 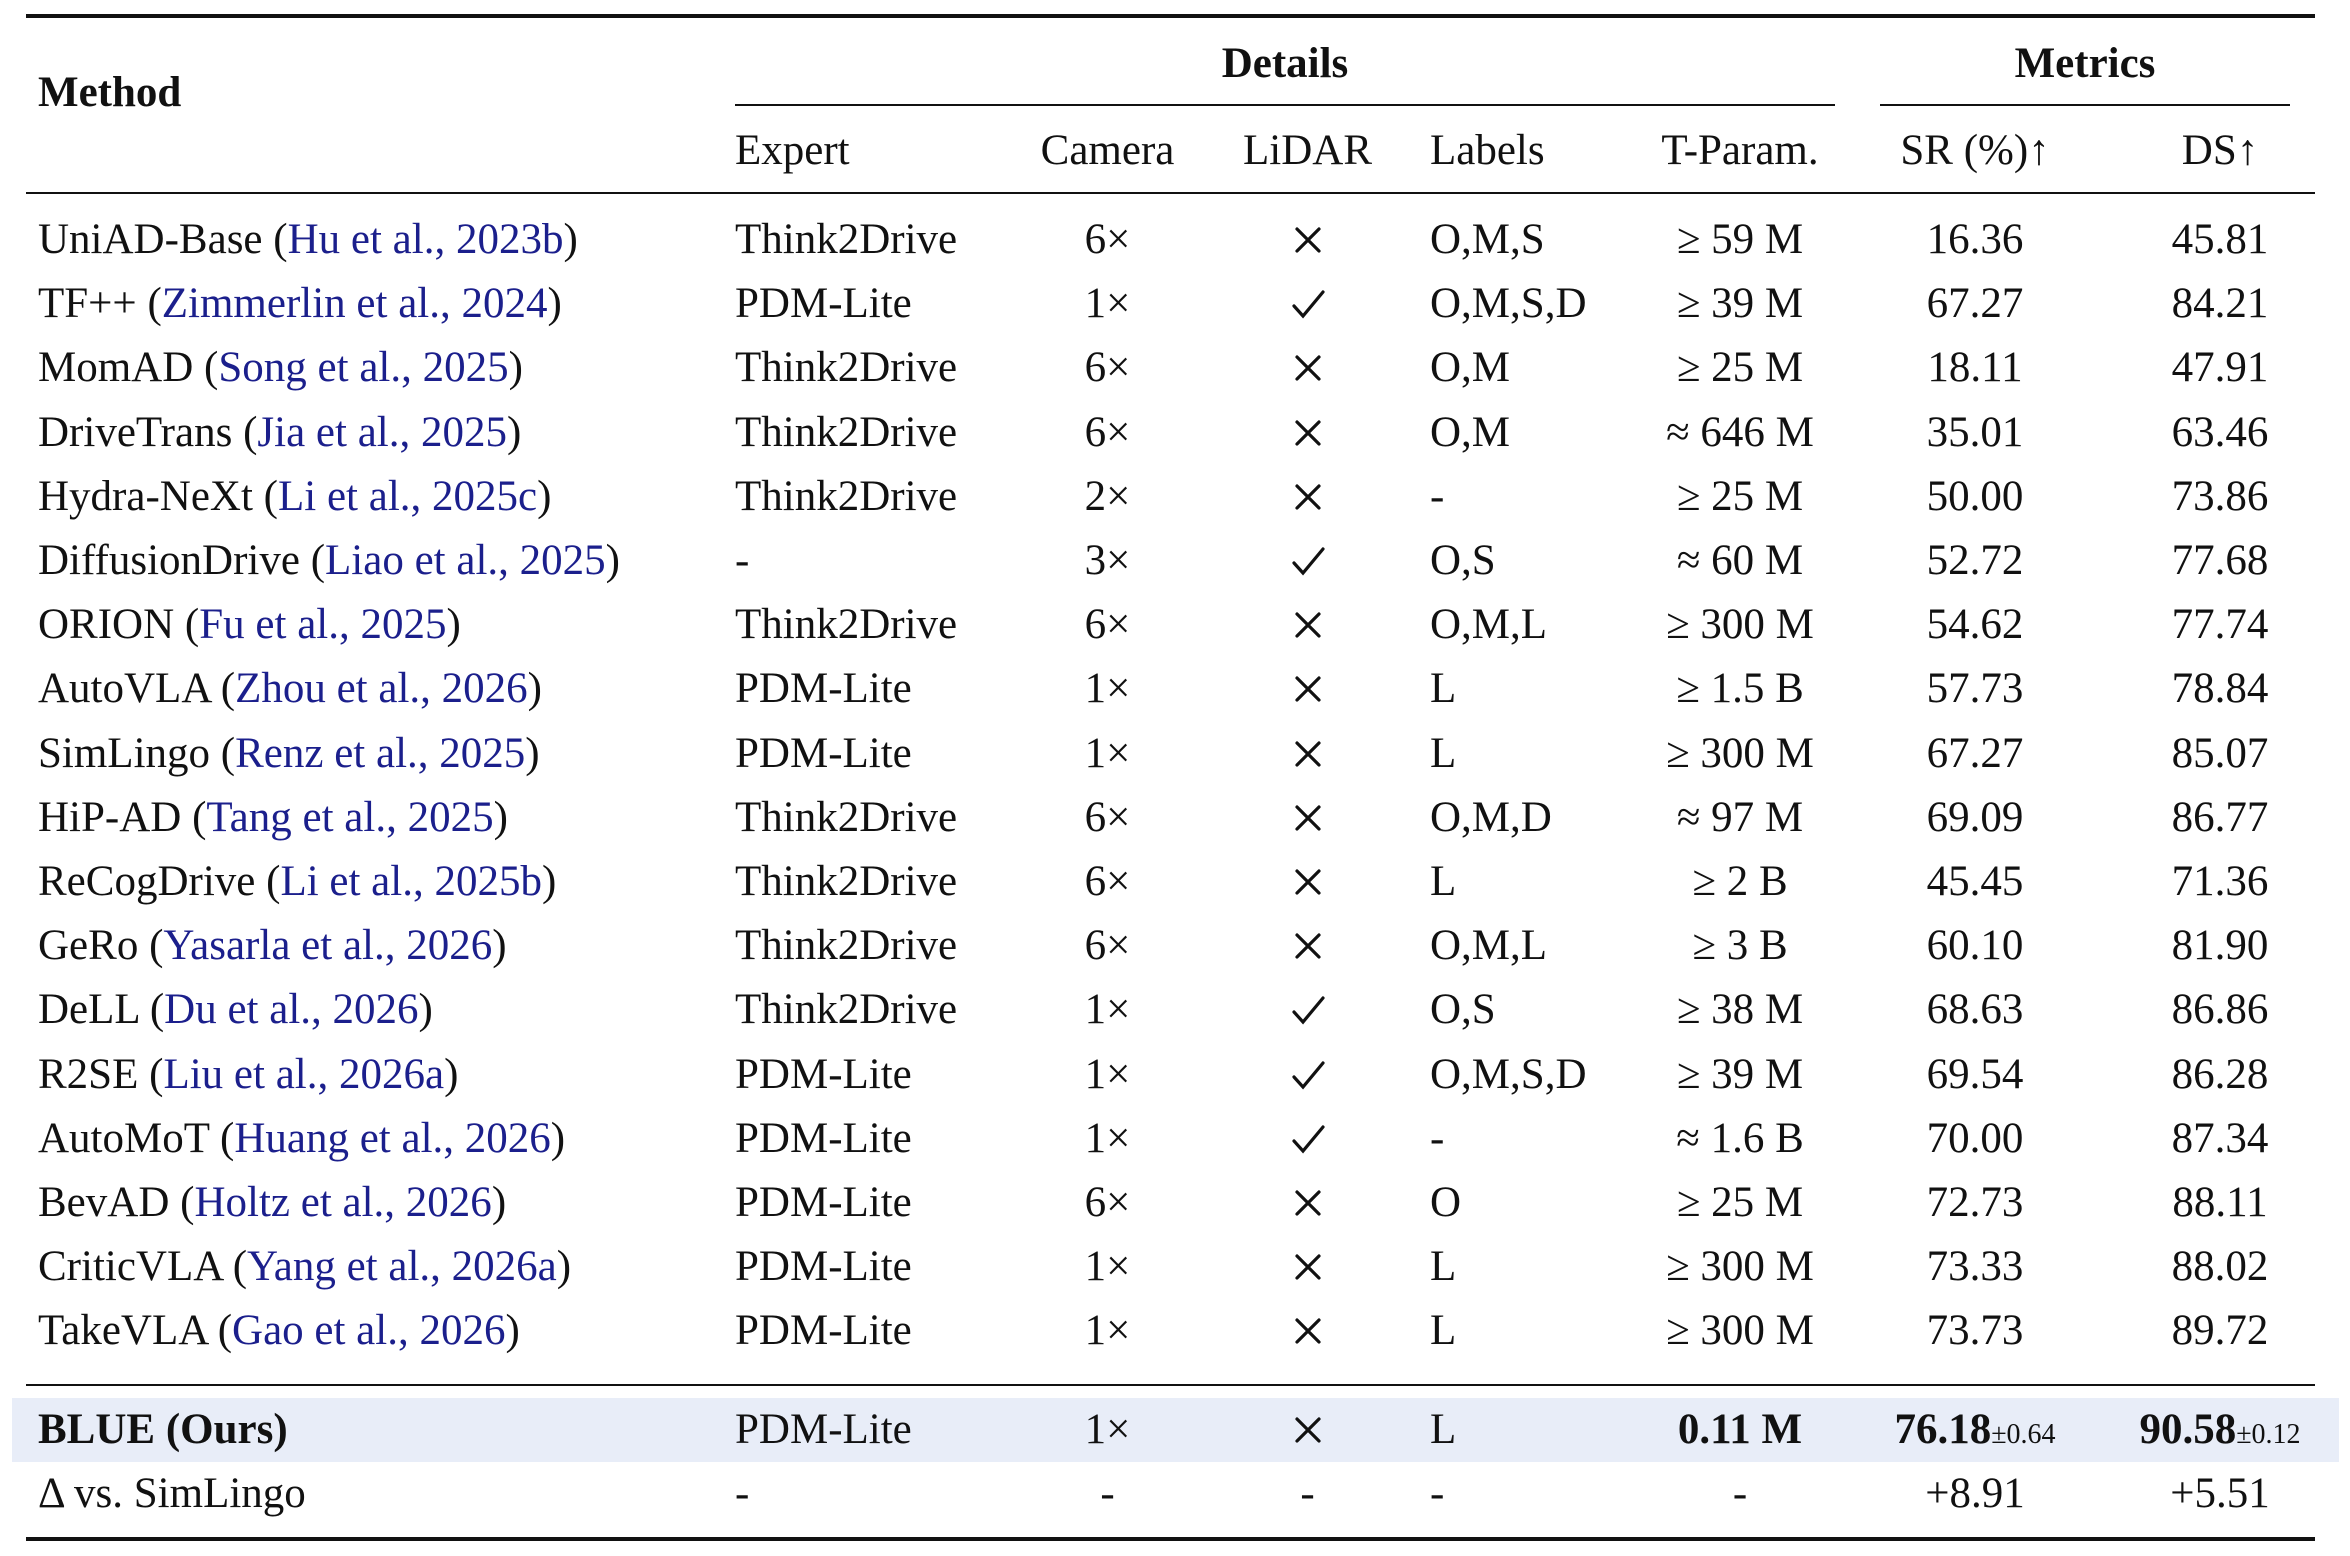 I want to click on header-details: Details, so click(x=1285, y=63).